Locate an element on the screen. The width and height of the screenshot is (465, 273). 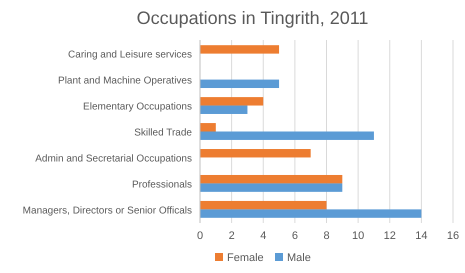
x-tick-label: 8 is located at coordinates (326, 236).